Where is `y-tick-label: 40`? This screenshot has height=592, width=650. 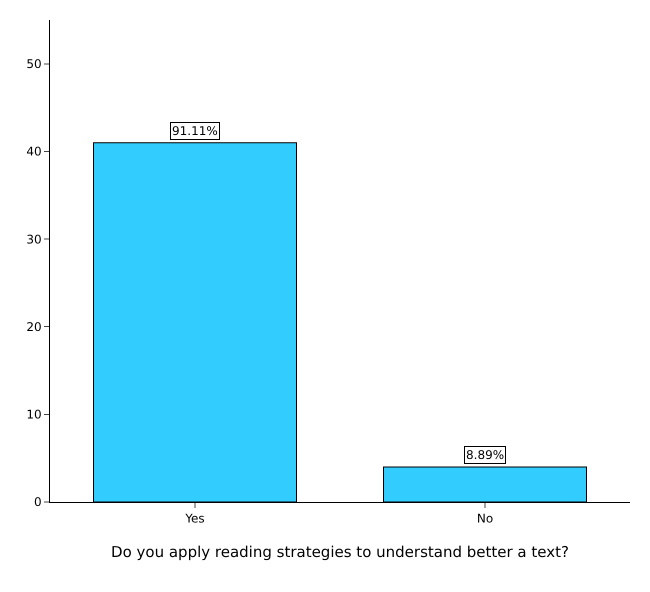
y-tick-label: 40 is located at coordinates (34, 151).